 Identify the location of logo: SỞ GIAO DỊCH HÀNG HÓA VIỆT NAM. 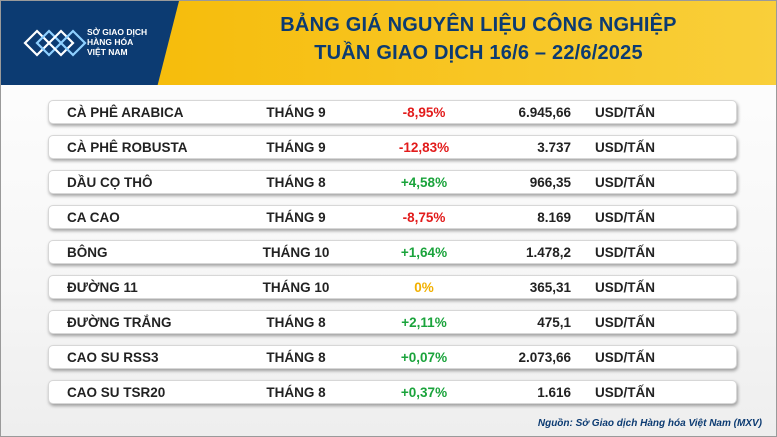
(90, 43).